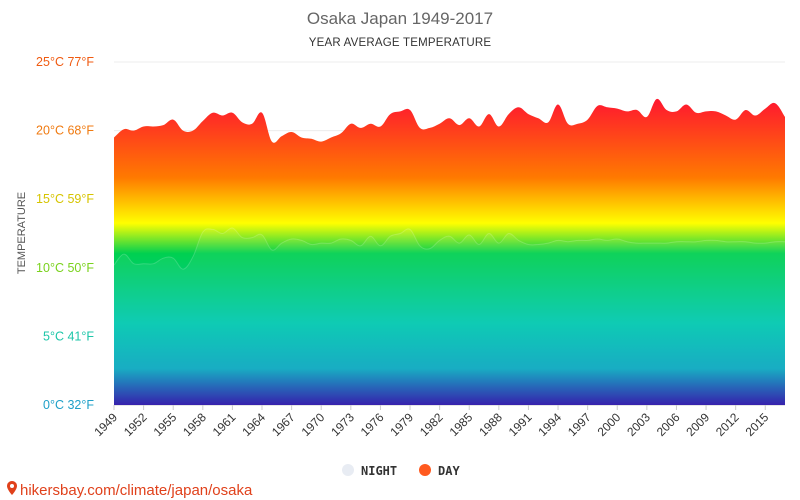 The image size is (800, 500). Describe the element at coordinates (461, 424) in the screenshot. I see `x-tick-label: 1985` at that location.